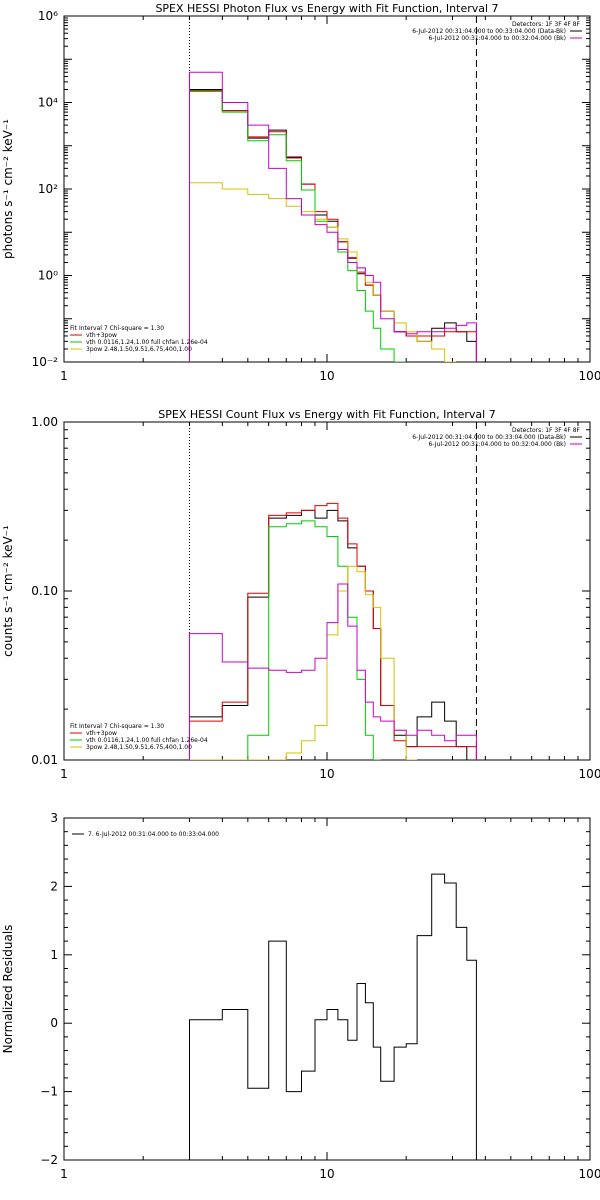 This screenshot has width=600, height=1200. Describe the element at coordinates (48, 276) in the screenshot. I see `y-tick-label: 10⁰` at that location.